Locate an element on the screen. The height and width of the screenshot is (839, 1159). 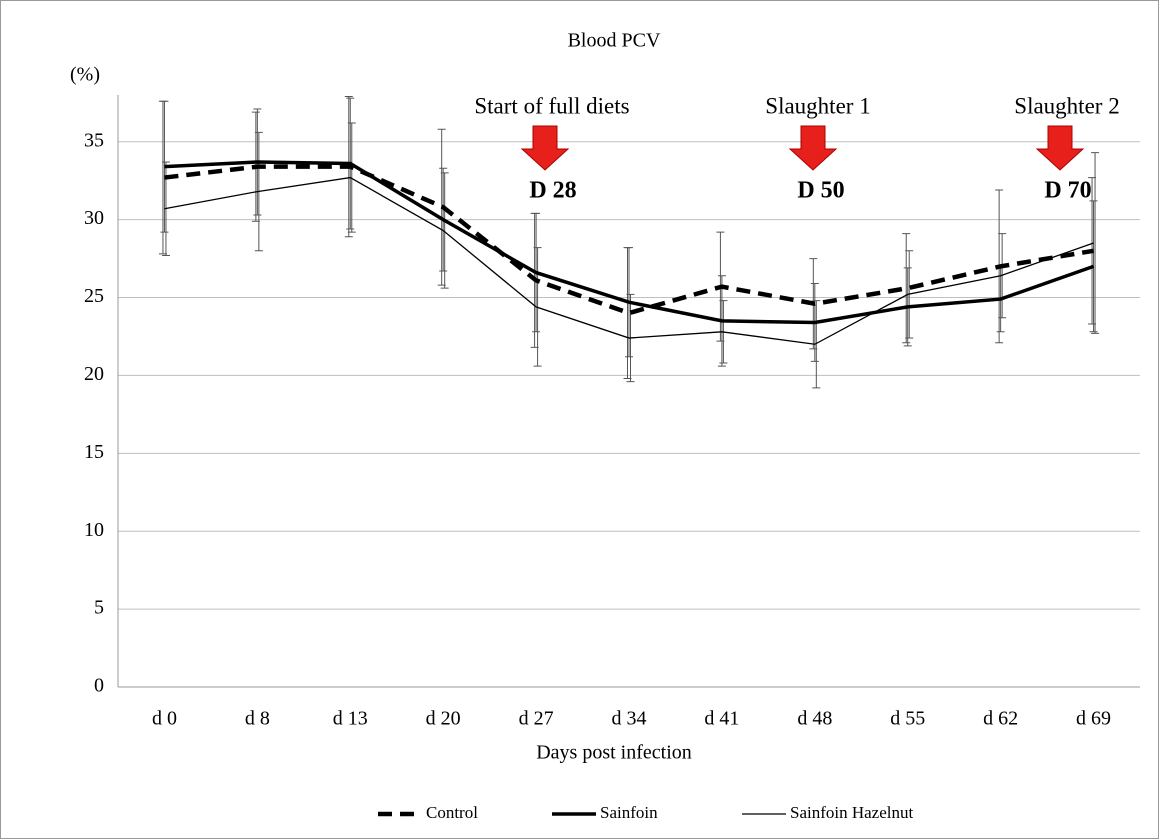
x-tick-label: d 27 is located at coordinates (536, 719).